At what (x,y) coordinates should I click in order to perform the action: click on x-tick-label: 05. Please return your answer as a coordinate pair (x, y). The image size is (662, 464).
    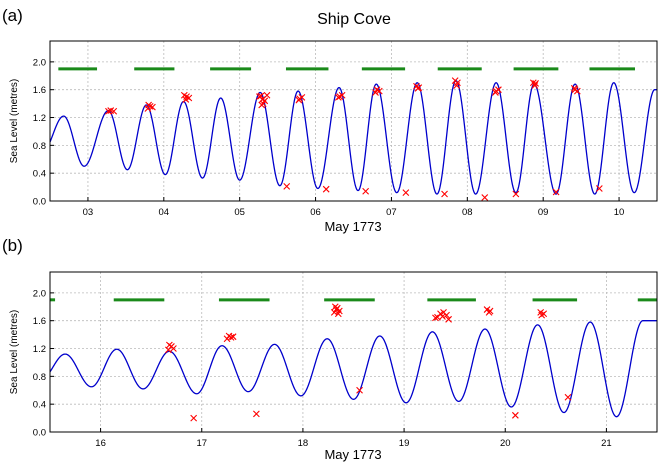
    Looking at the image, I should click on (239, 212).